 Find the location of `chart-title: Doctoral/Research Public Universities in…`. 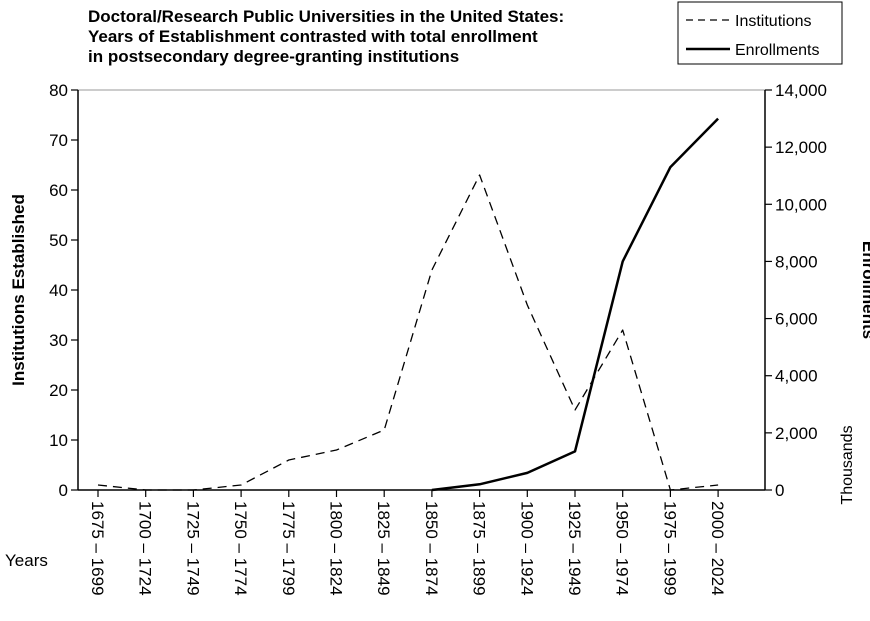

chart-title: Doctoral/Research Public Universities in… is located at coordinates (326, 36).